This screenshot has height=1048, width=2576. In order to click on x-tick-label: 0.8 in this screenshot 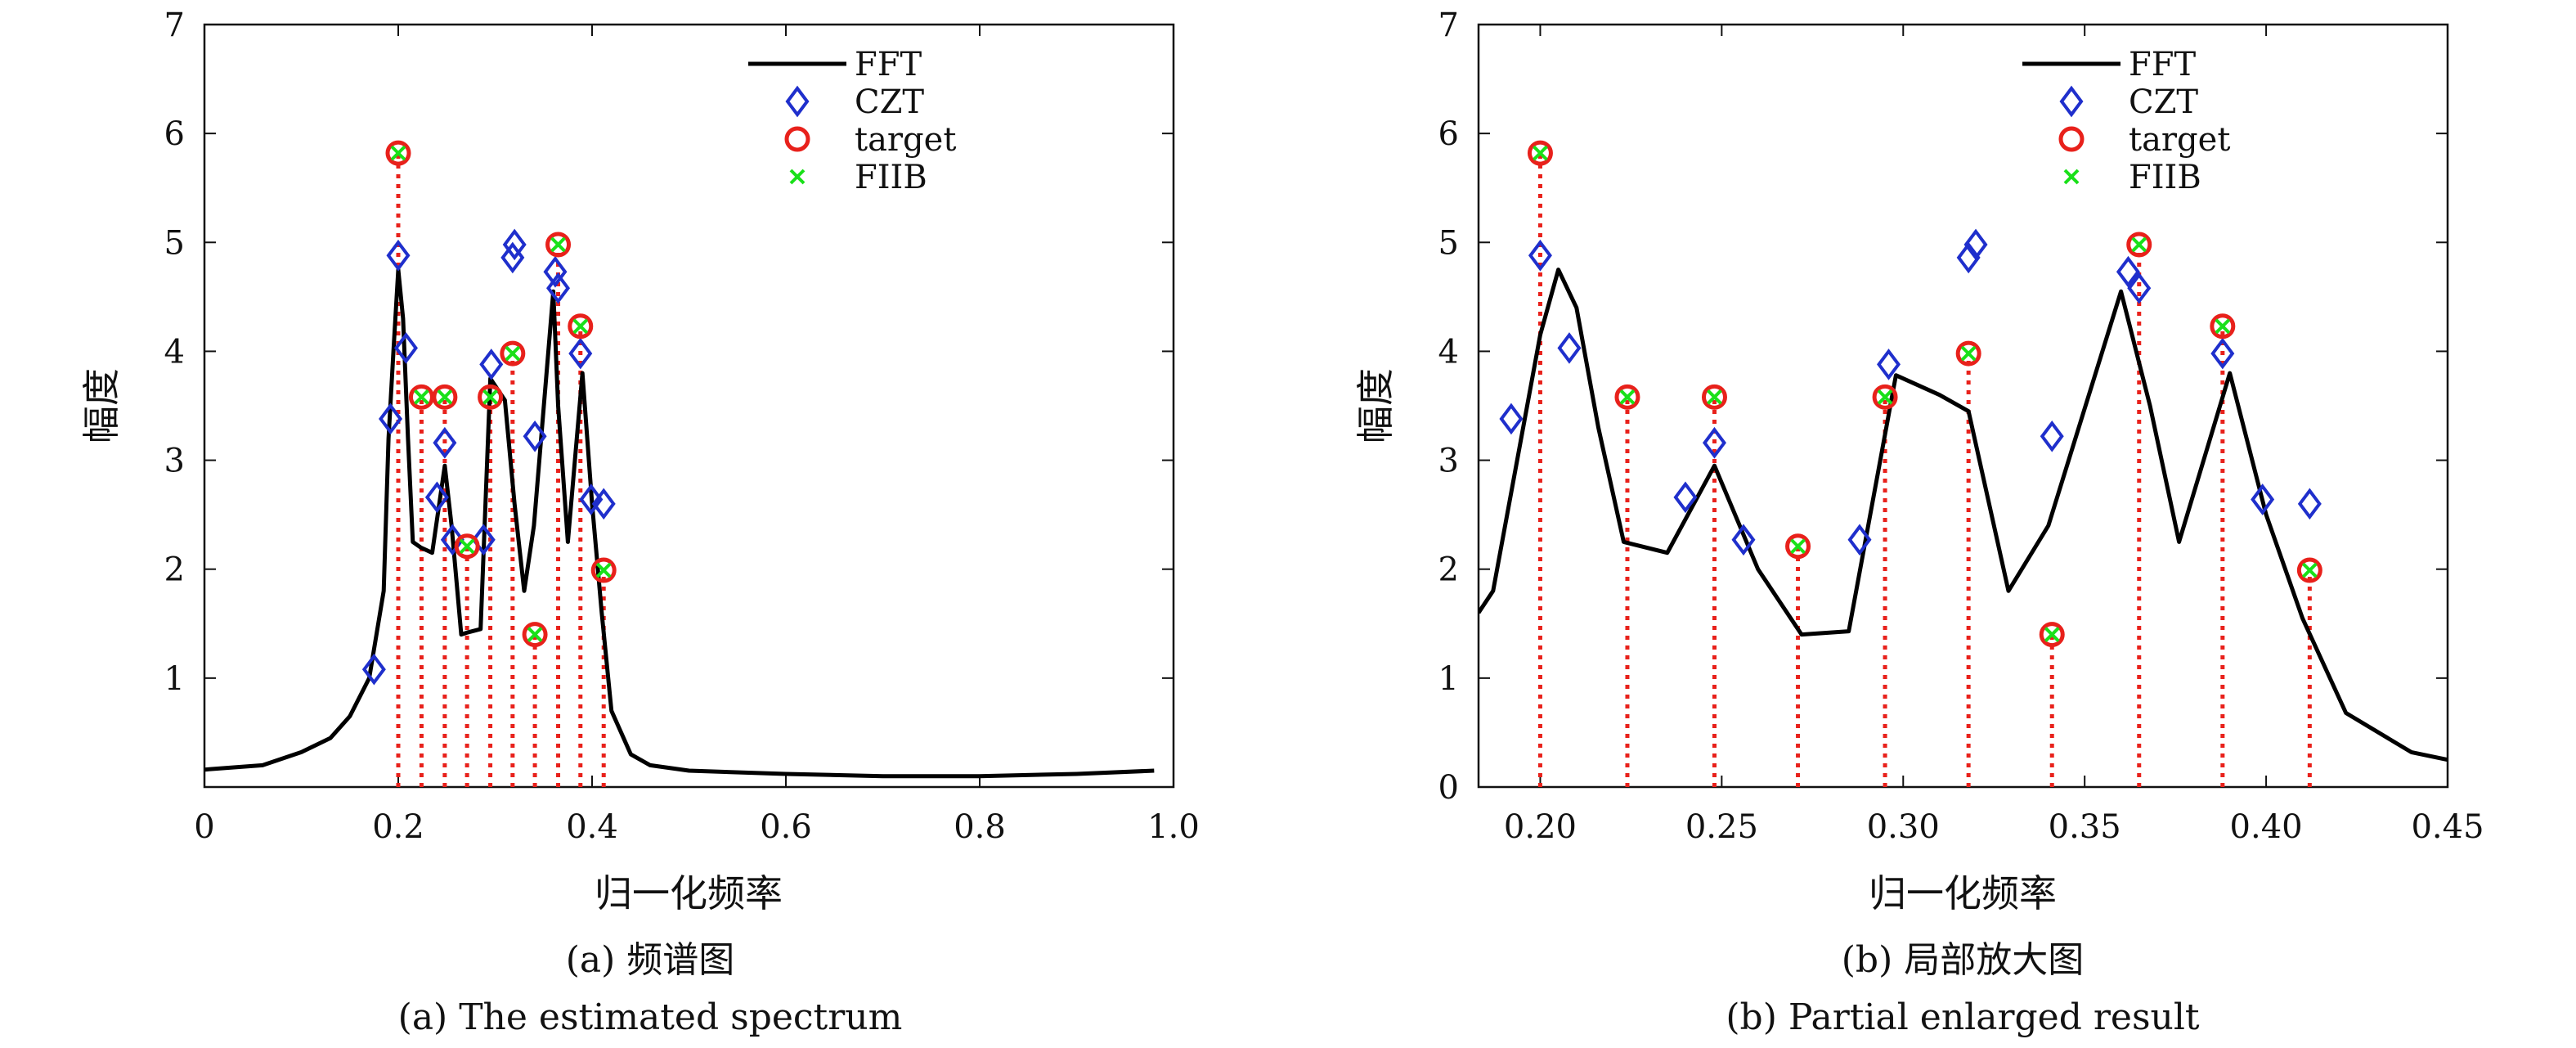, I will do `click(980, 827)`.